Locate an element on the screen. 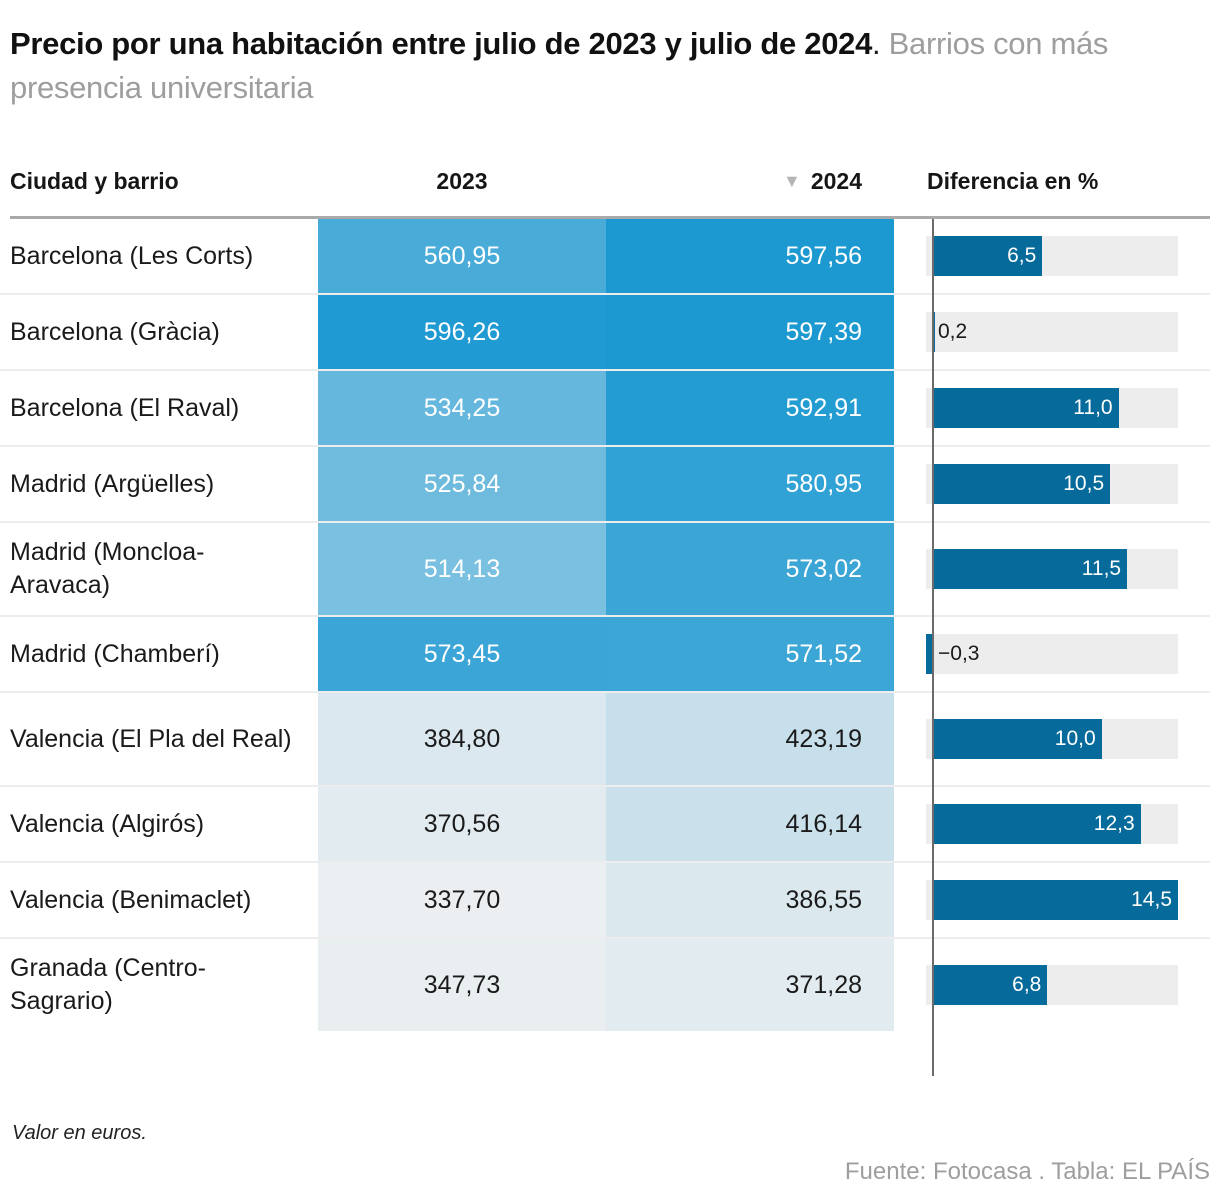  cell-city: Granada (Centro-Sagrario) is located at coordinates (108, 984).